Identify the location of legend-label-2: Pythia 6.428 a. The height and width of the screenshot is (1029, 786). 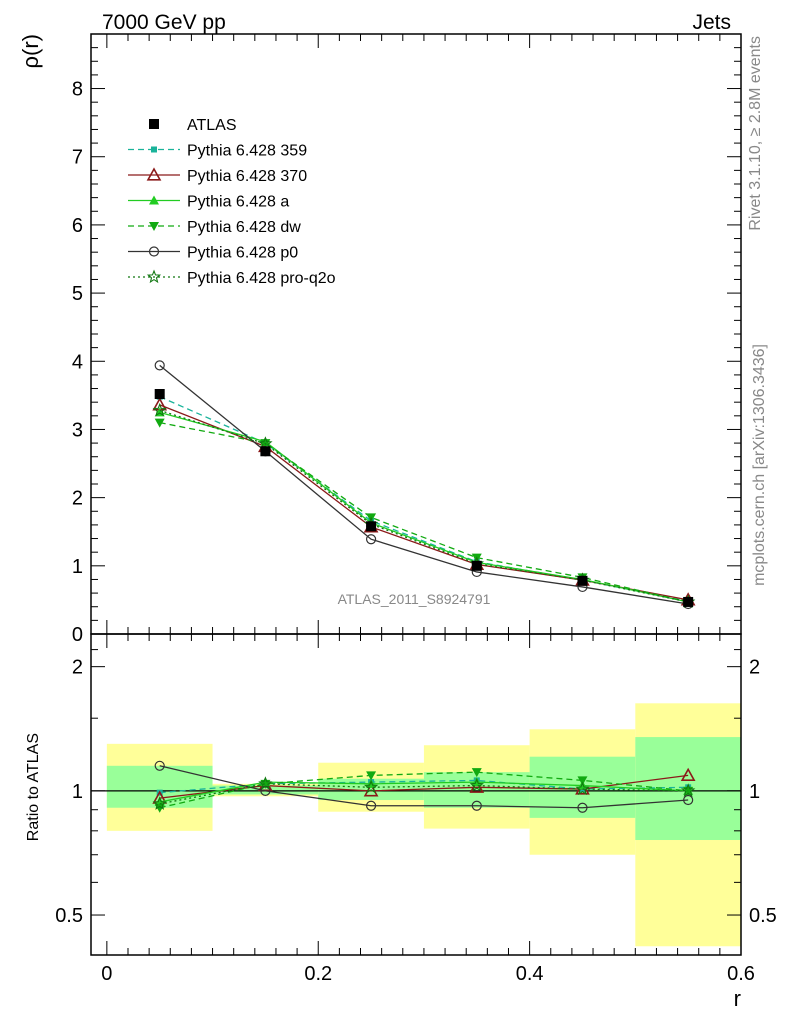
(238, 202).